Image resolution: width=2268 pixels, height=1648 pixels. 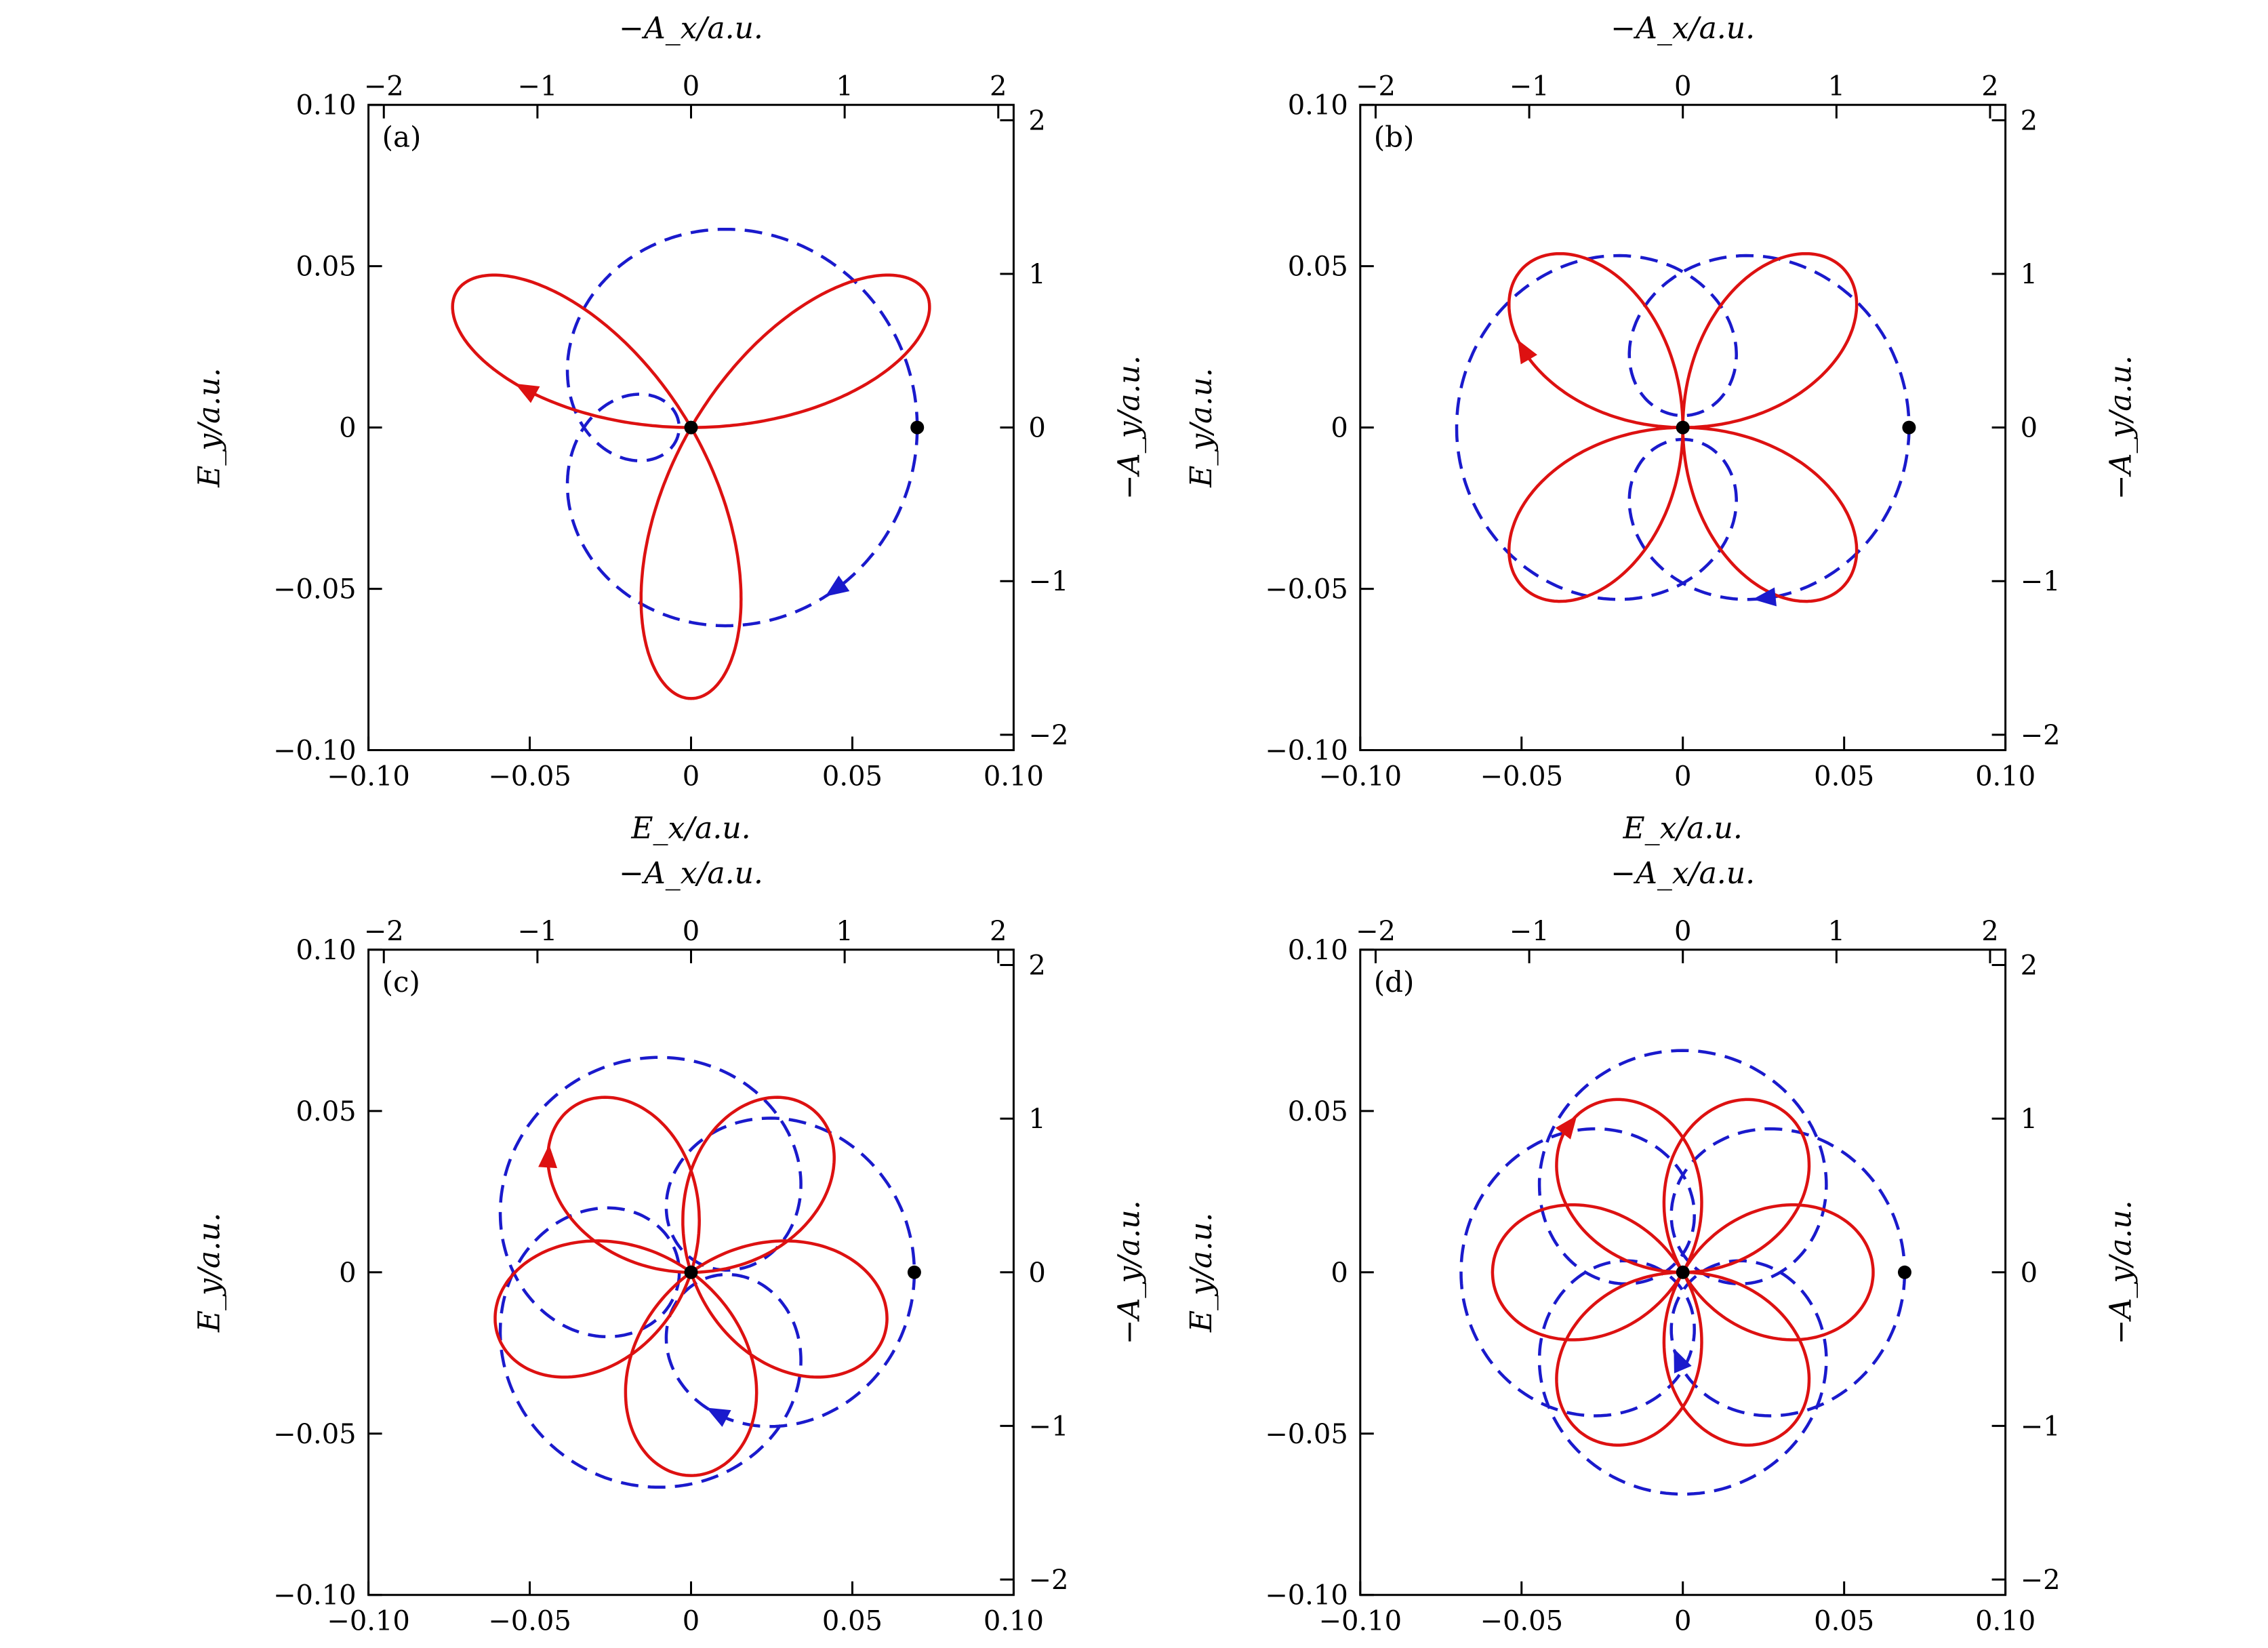 I want to click on series-electric-field, so click(x=691, y=1286).